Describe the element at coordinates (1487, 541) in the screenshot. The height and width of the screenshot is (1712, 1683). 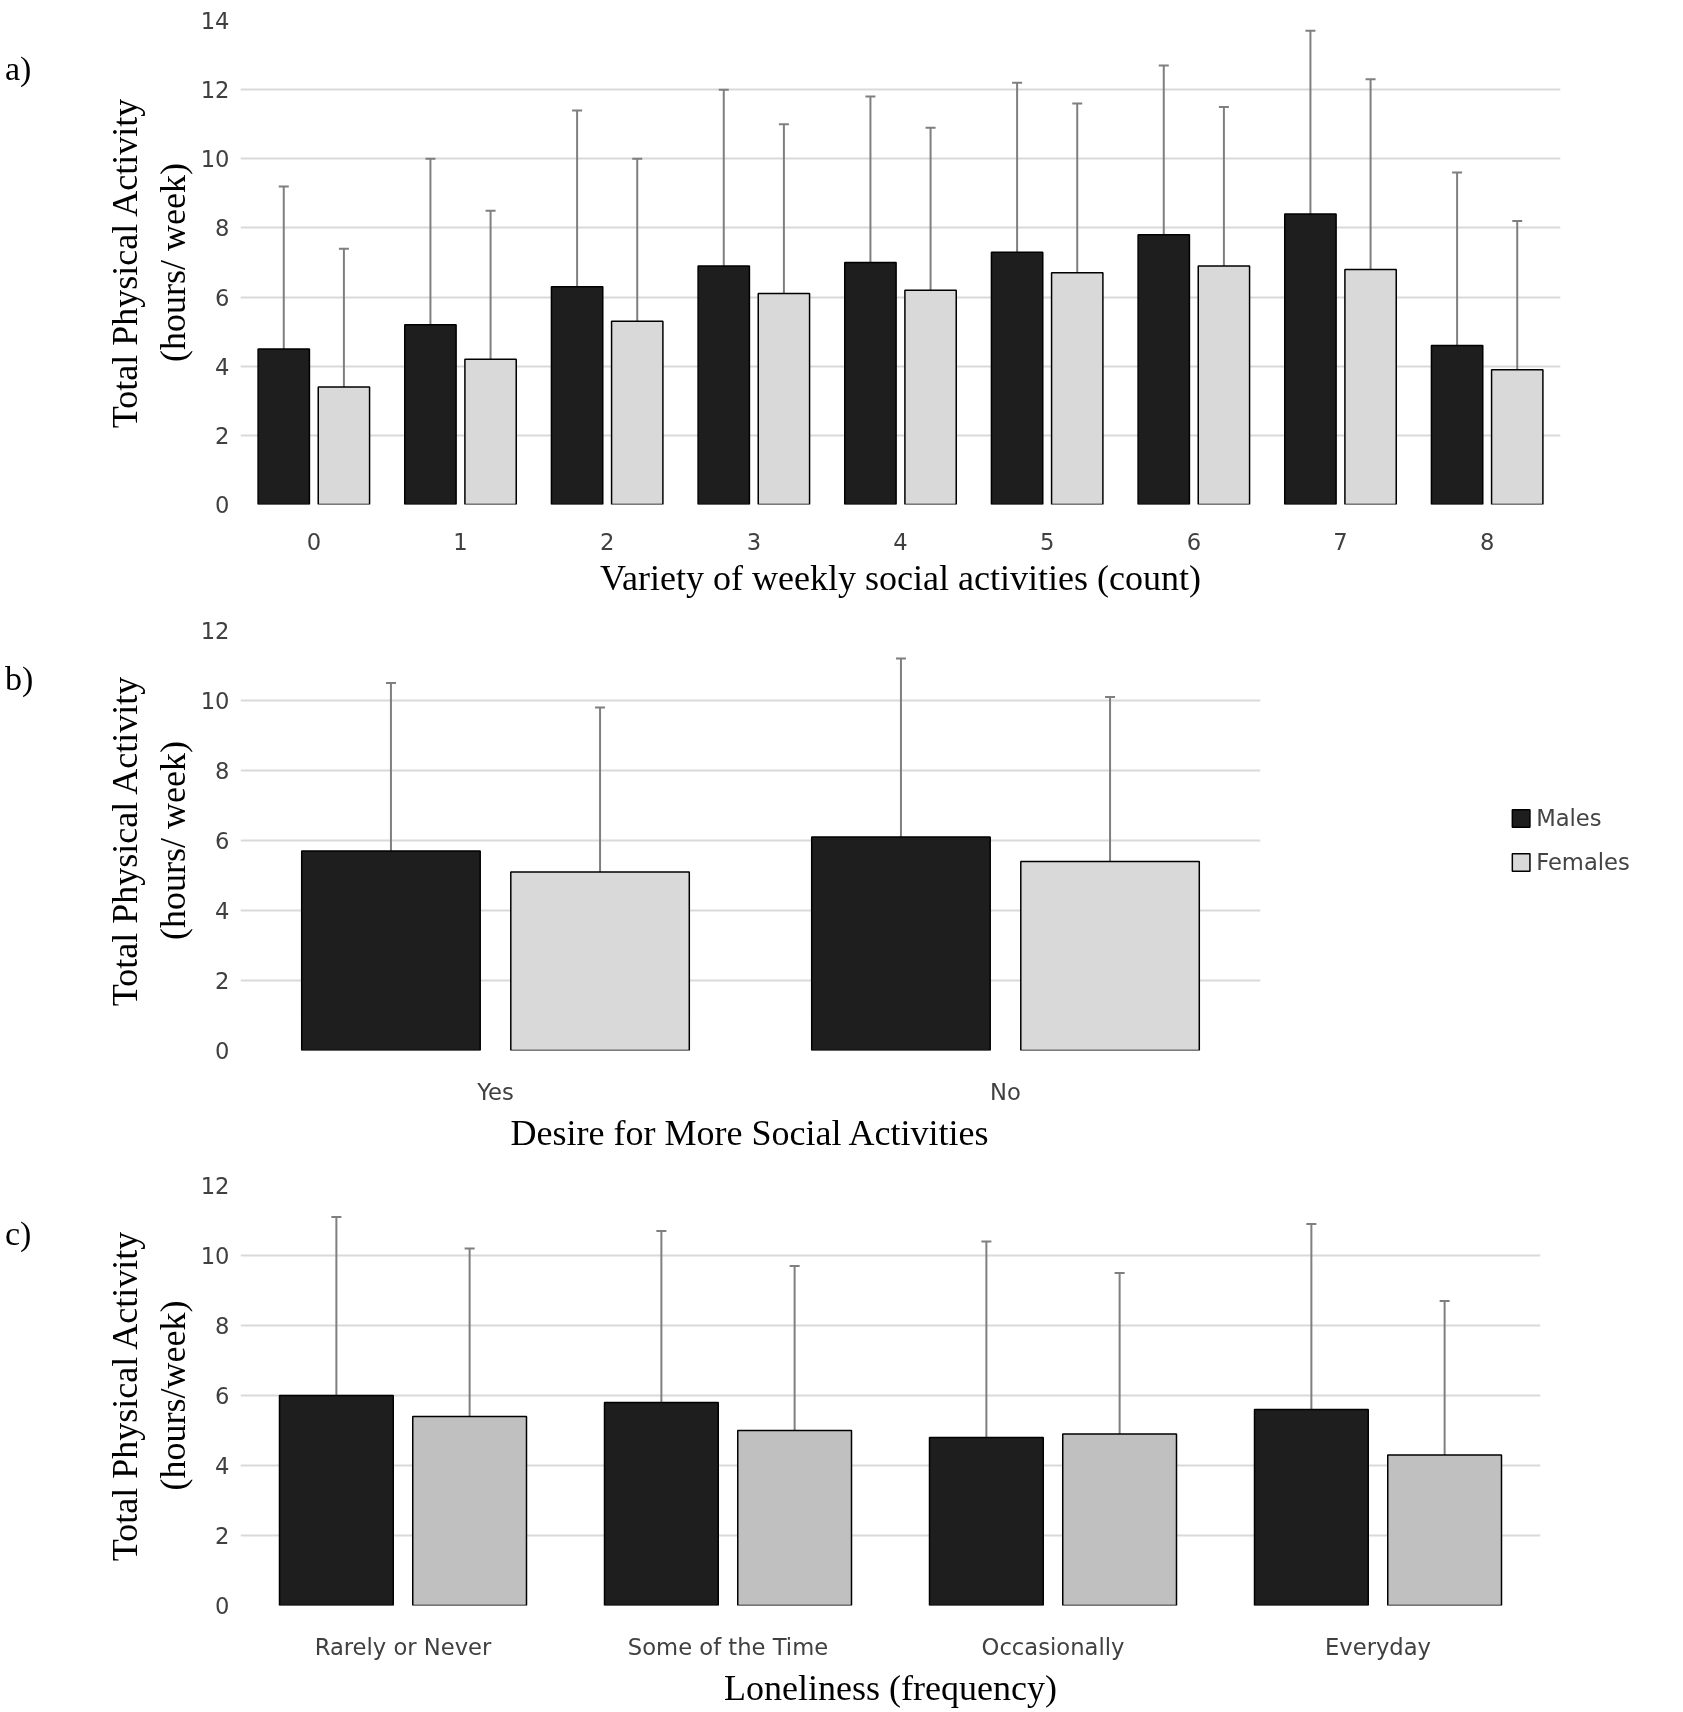
I see `x-tick-label: 8` at that location.